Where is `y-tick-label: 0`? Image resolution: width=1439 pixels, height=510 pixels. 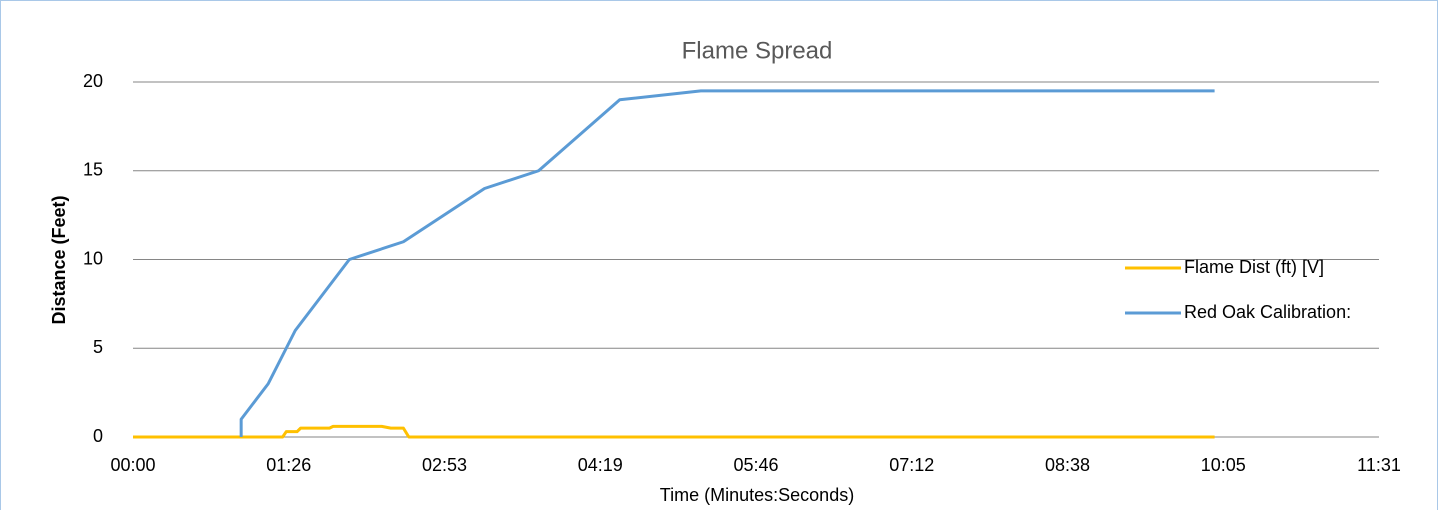
y-tick-label: 0 is located at coordinates (98, 436).